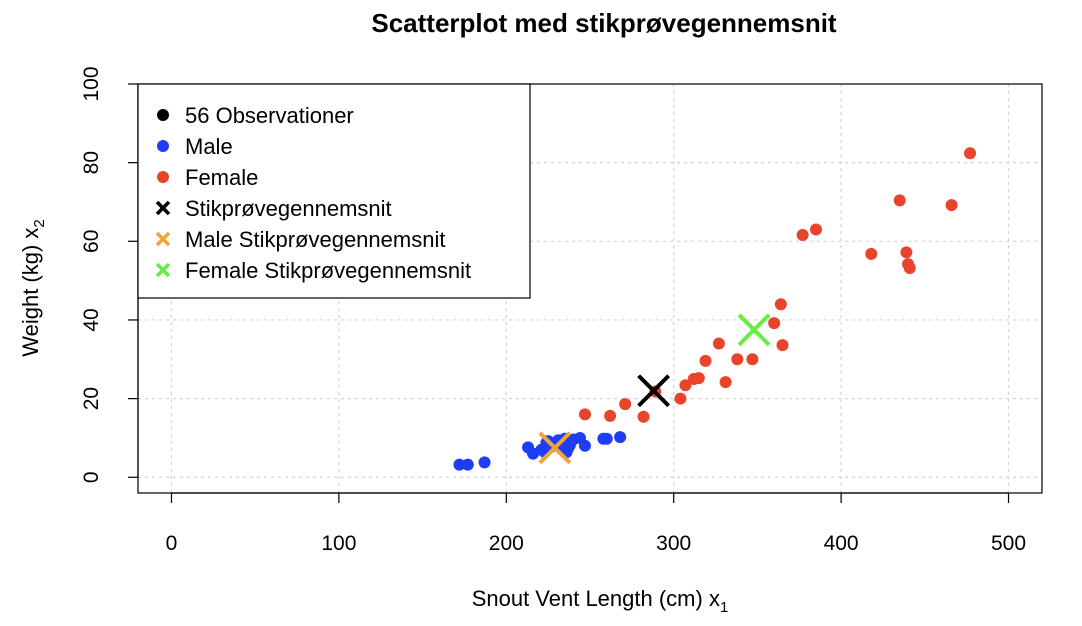 The width and height of the screenshot is (1082, 626). What do you see at coordinates (91, 162) in the screenshot?
I see `y-tick-label: 80` at bounding box center [91, 162].